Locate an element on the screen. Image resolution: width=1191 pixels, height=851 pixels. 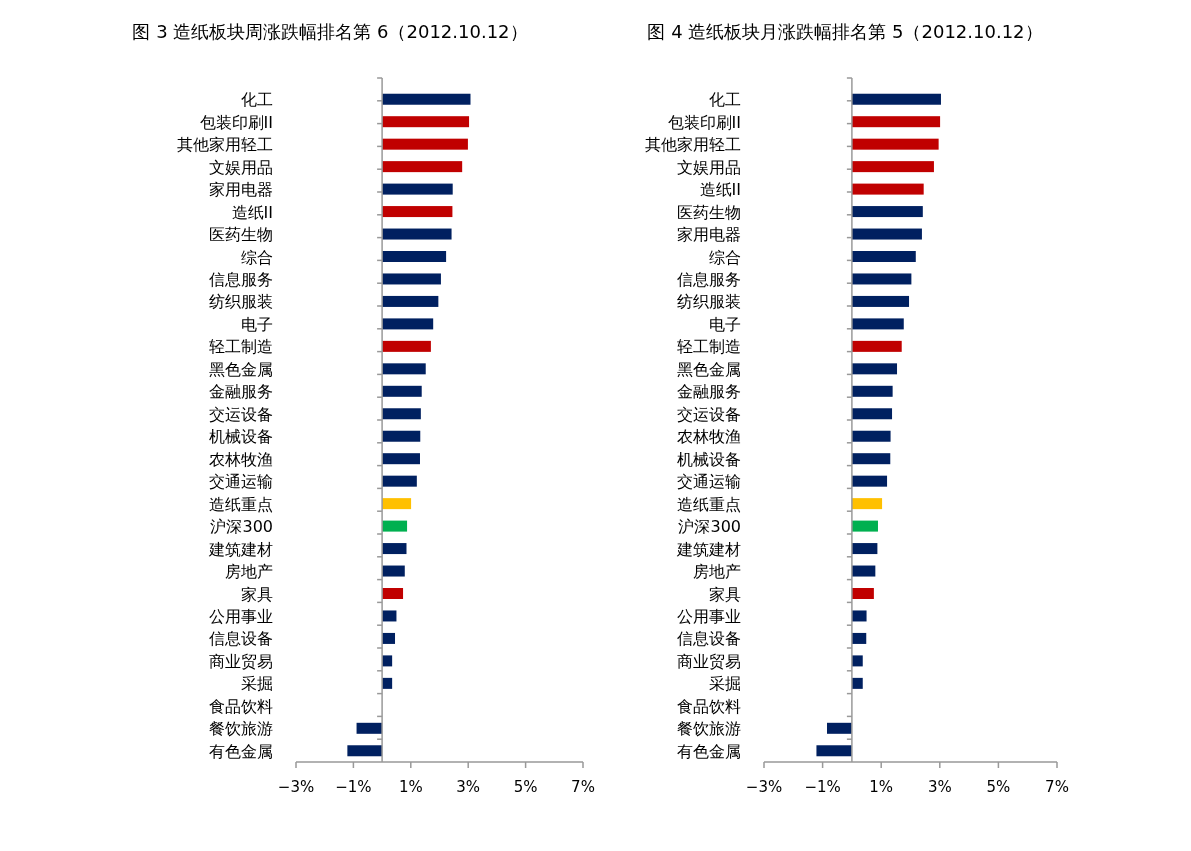
y-tick-label: 纺织服装 is located at coordinates (241, 302).